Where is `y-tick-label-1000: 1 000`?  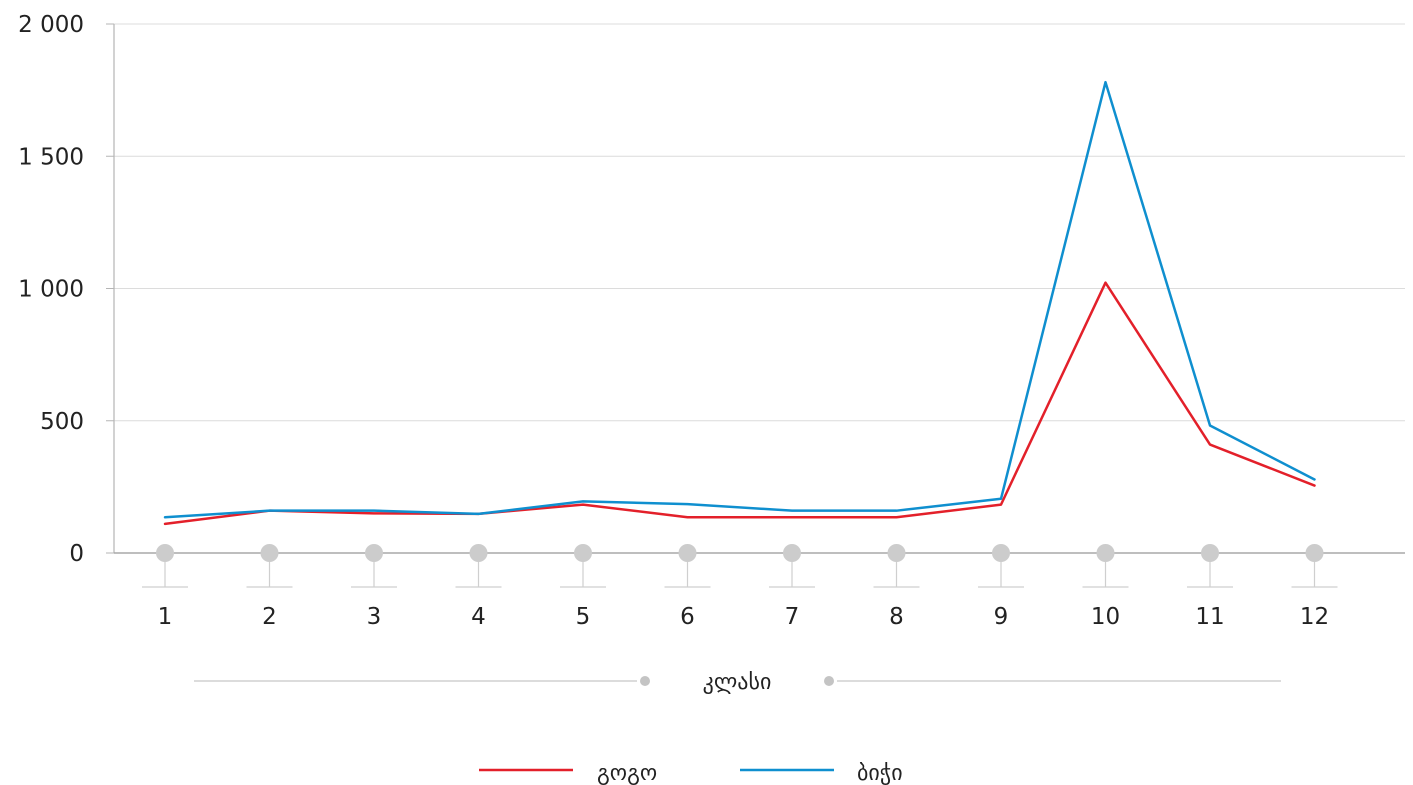
y-tick-label-1000: 1 000 is located at coordinates (51, 290).